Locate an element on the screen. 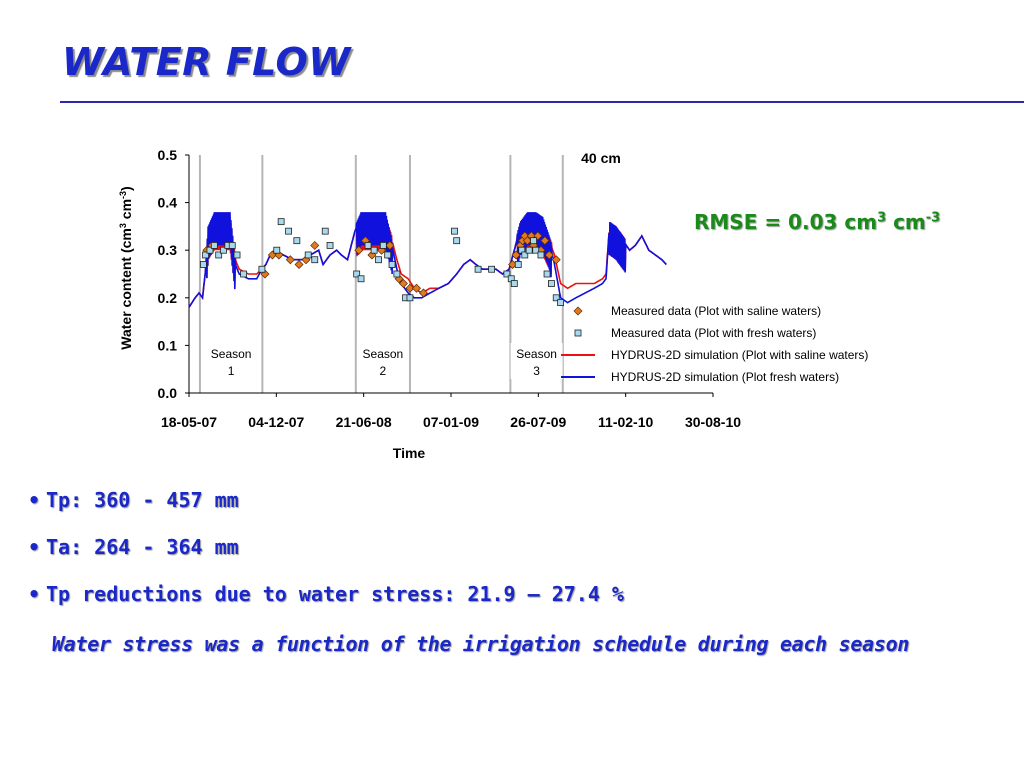  y-tick-label: 0.0 is located at coordinates (168, 393).